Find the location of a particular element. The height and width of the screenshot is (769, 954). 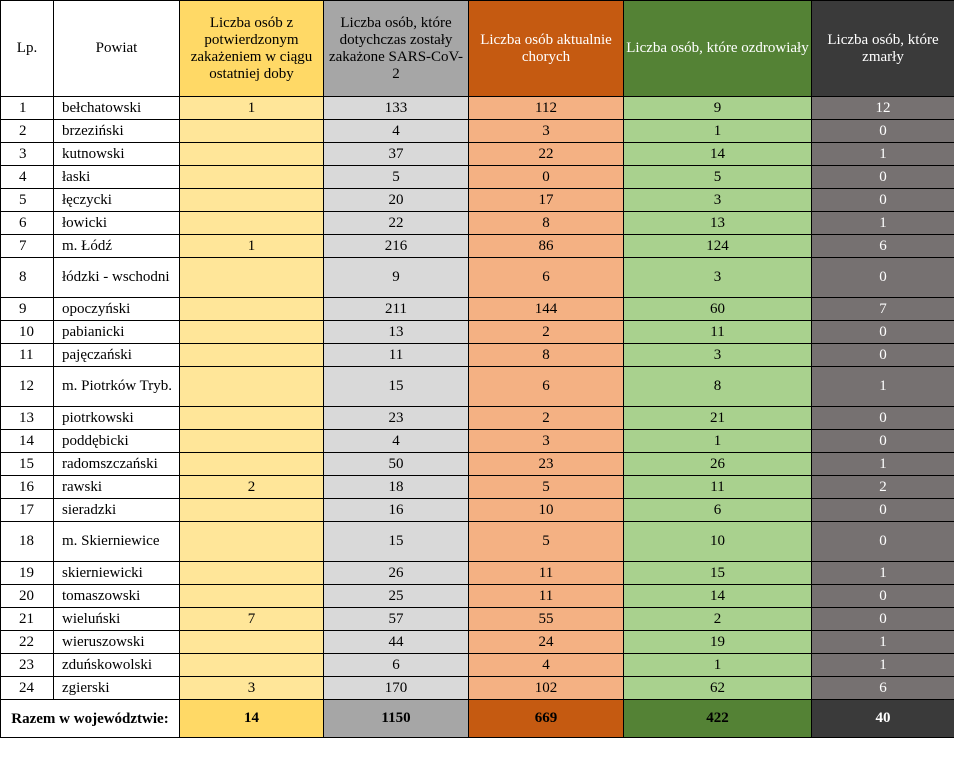

cell-active-cases: 11 is located at coordinates (546, 573).